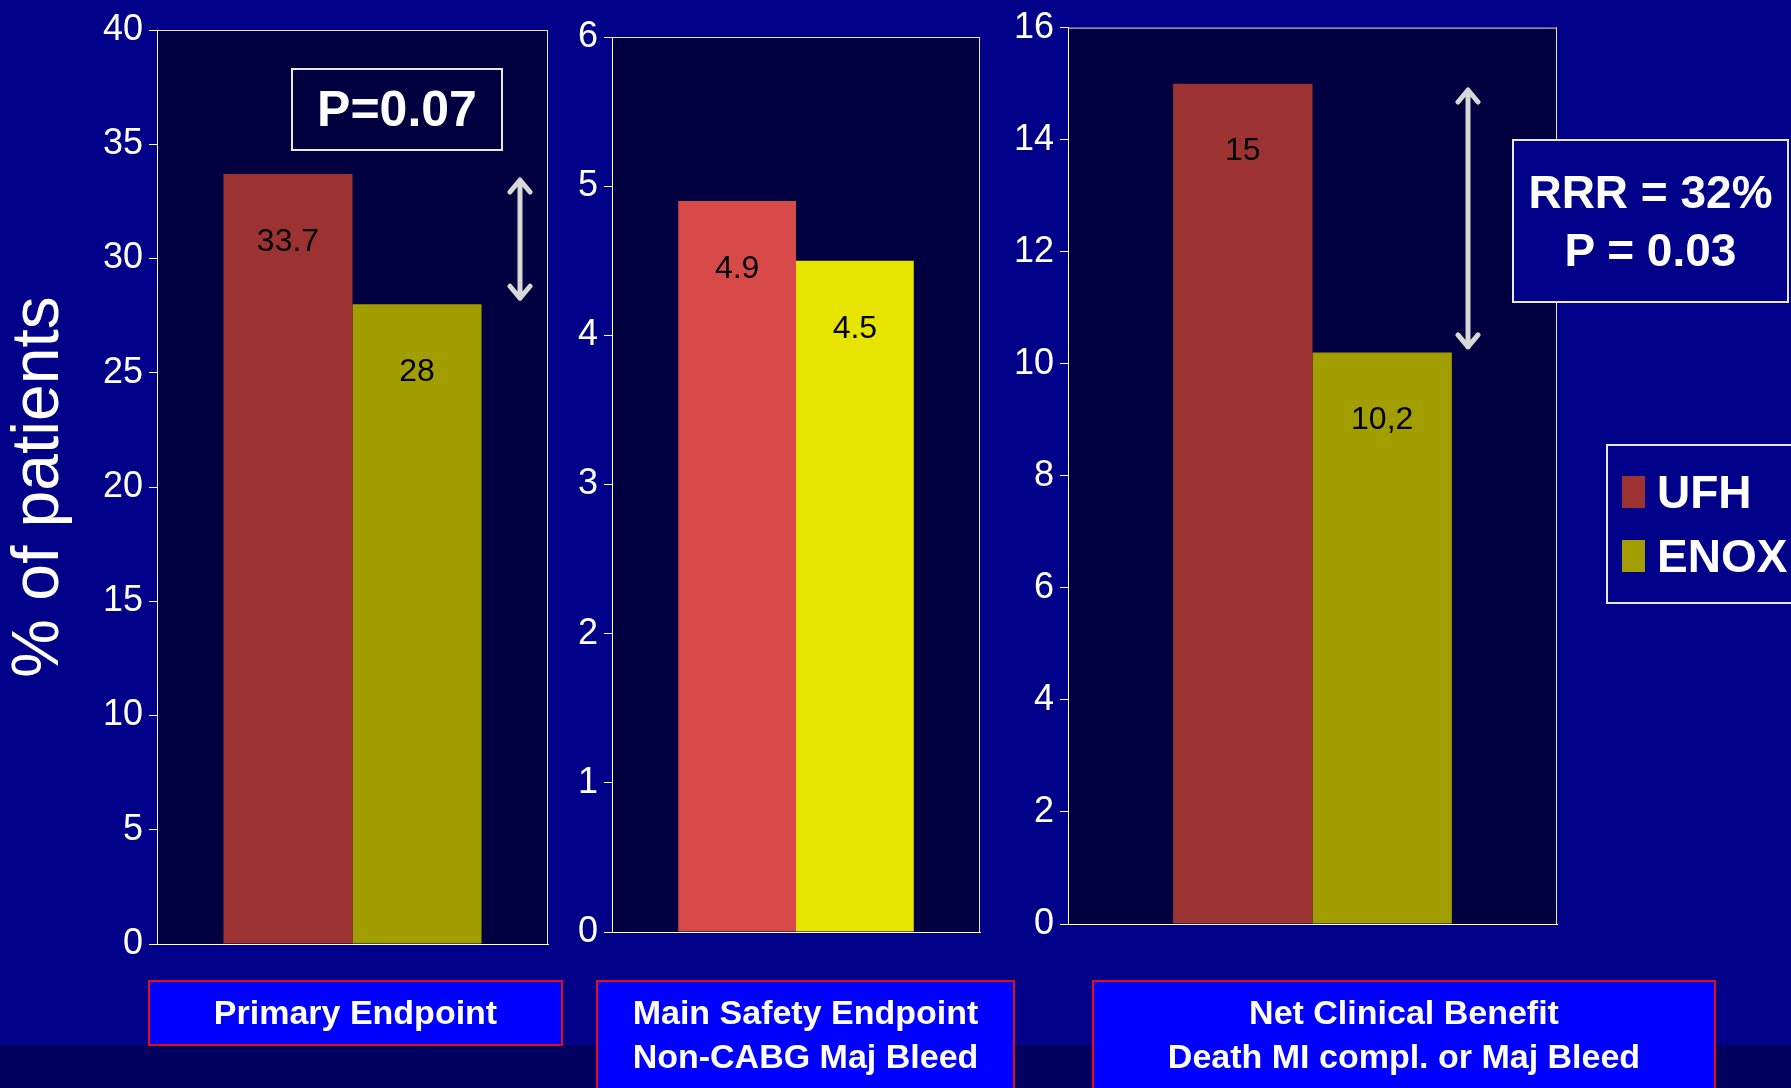 The height and width of the screenshot is (1088, 1791). I want to click on data-label: 4.9, so click(737, 266).